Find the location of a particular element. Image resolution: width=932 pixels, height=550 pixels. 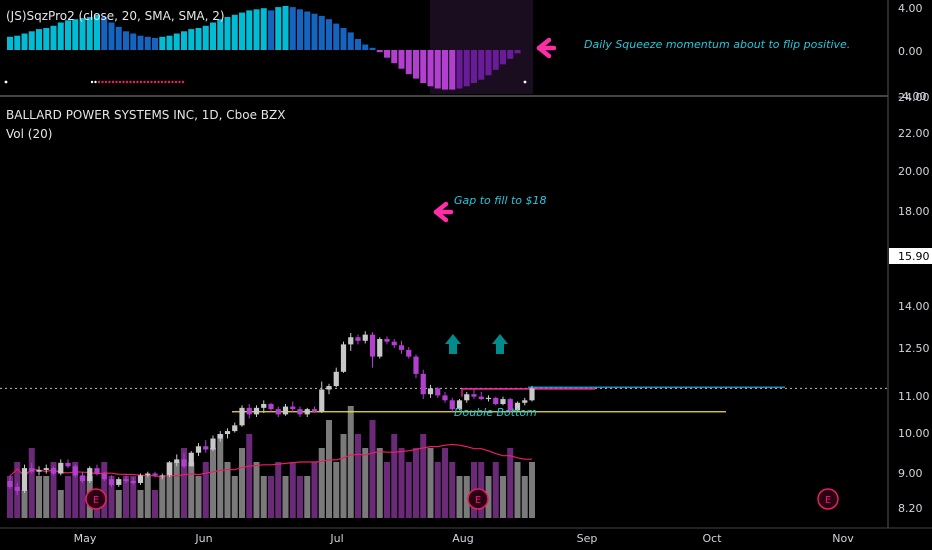

indicator-y-tick: -4.00 is located at coordinates (912, 96).